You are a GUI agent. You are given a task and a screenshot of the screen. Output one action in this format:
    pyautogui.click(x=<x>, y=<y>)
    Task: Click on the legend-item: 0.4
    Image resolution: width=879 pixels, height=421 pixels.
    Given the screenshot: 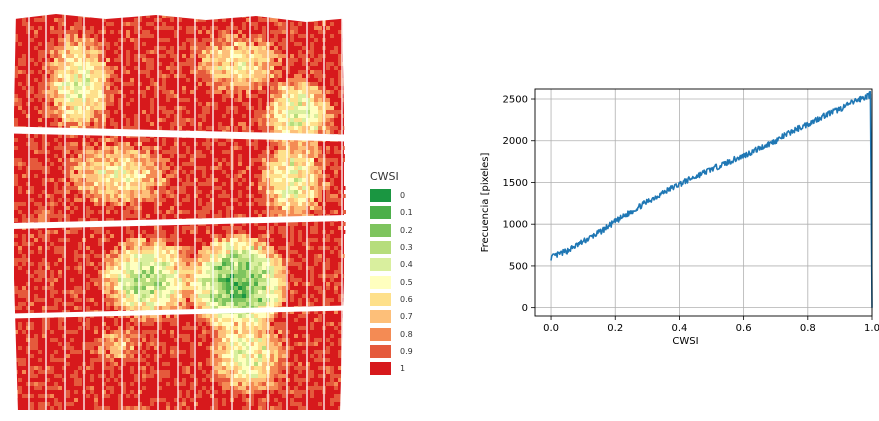 What is the action you would take?
    pyautogui.click(x=398, y=264)
    